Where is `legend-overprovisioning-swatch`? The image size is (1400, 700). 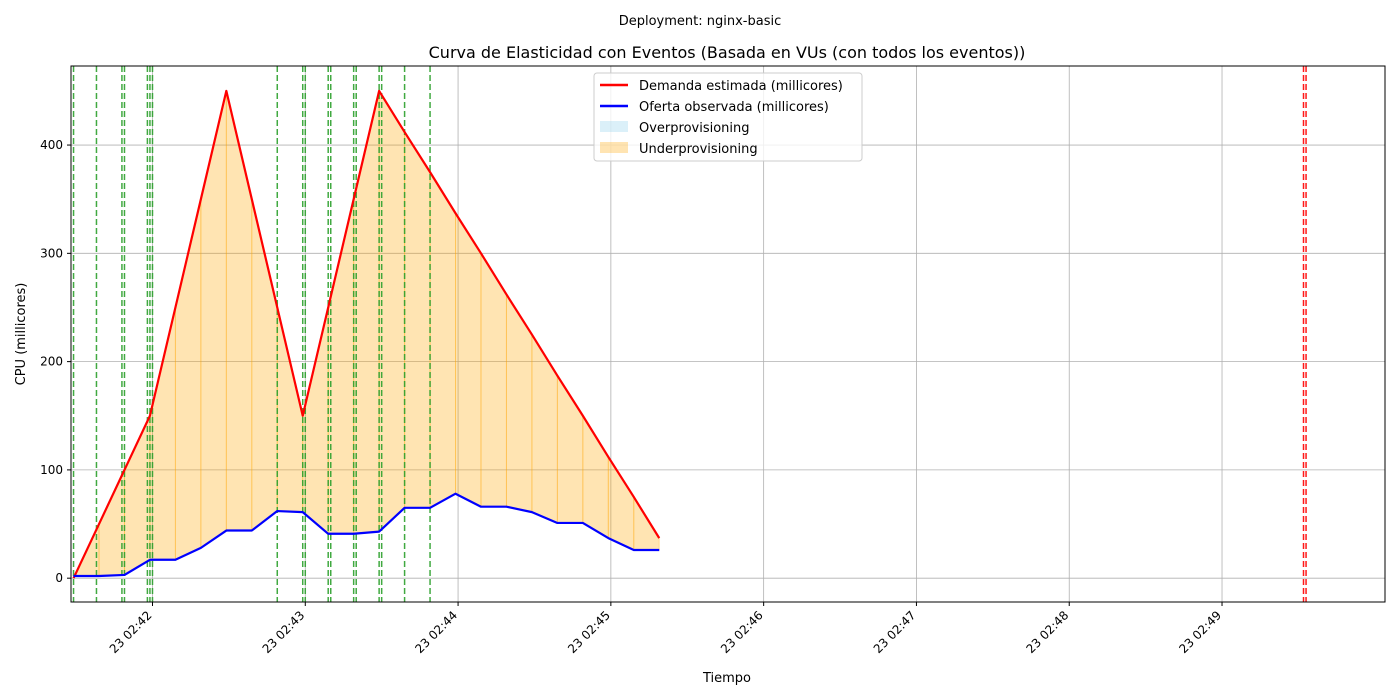 legend-overprovisioning-swatch is located at coordinates (614, 126).